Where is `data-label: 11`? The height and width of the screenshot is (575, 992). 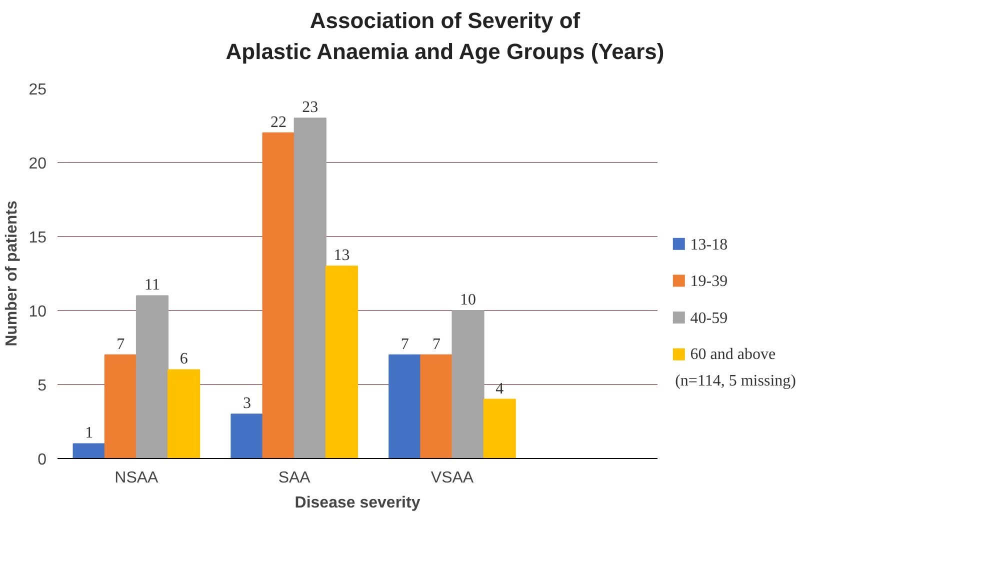
data-label: 11 is located at coordinates (152, 285).